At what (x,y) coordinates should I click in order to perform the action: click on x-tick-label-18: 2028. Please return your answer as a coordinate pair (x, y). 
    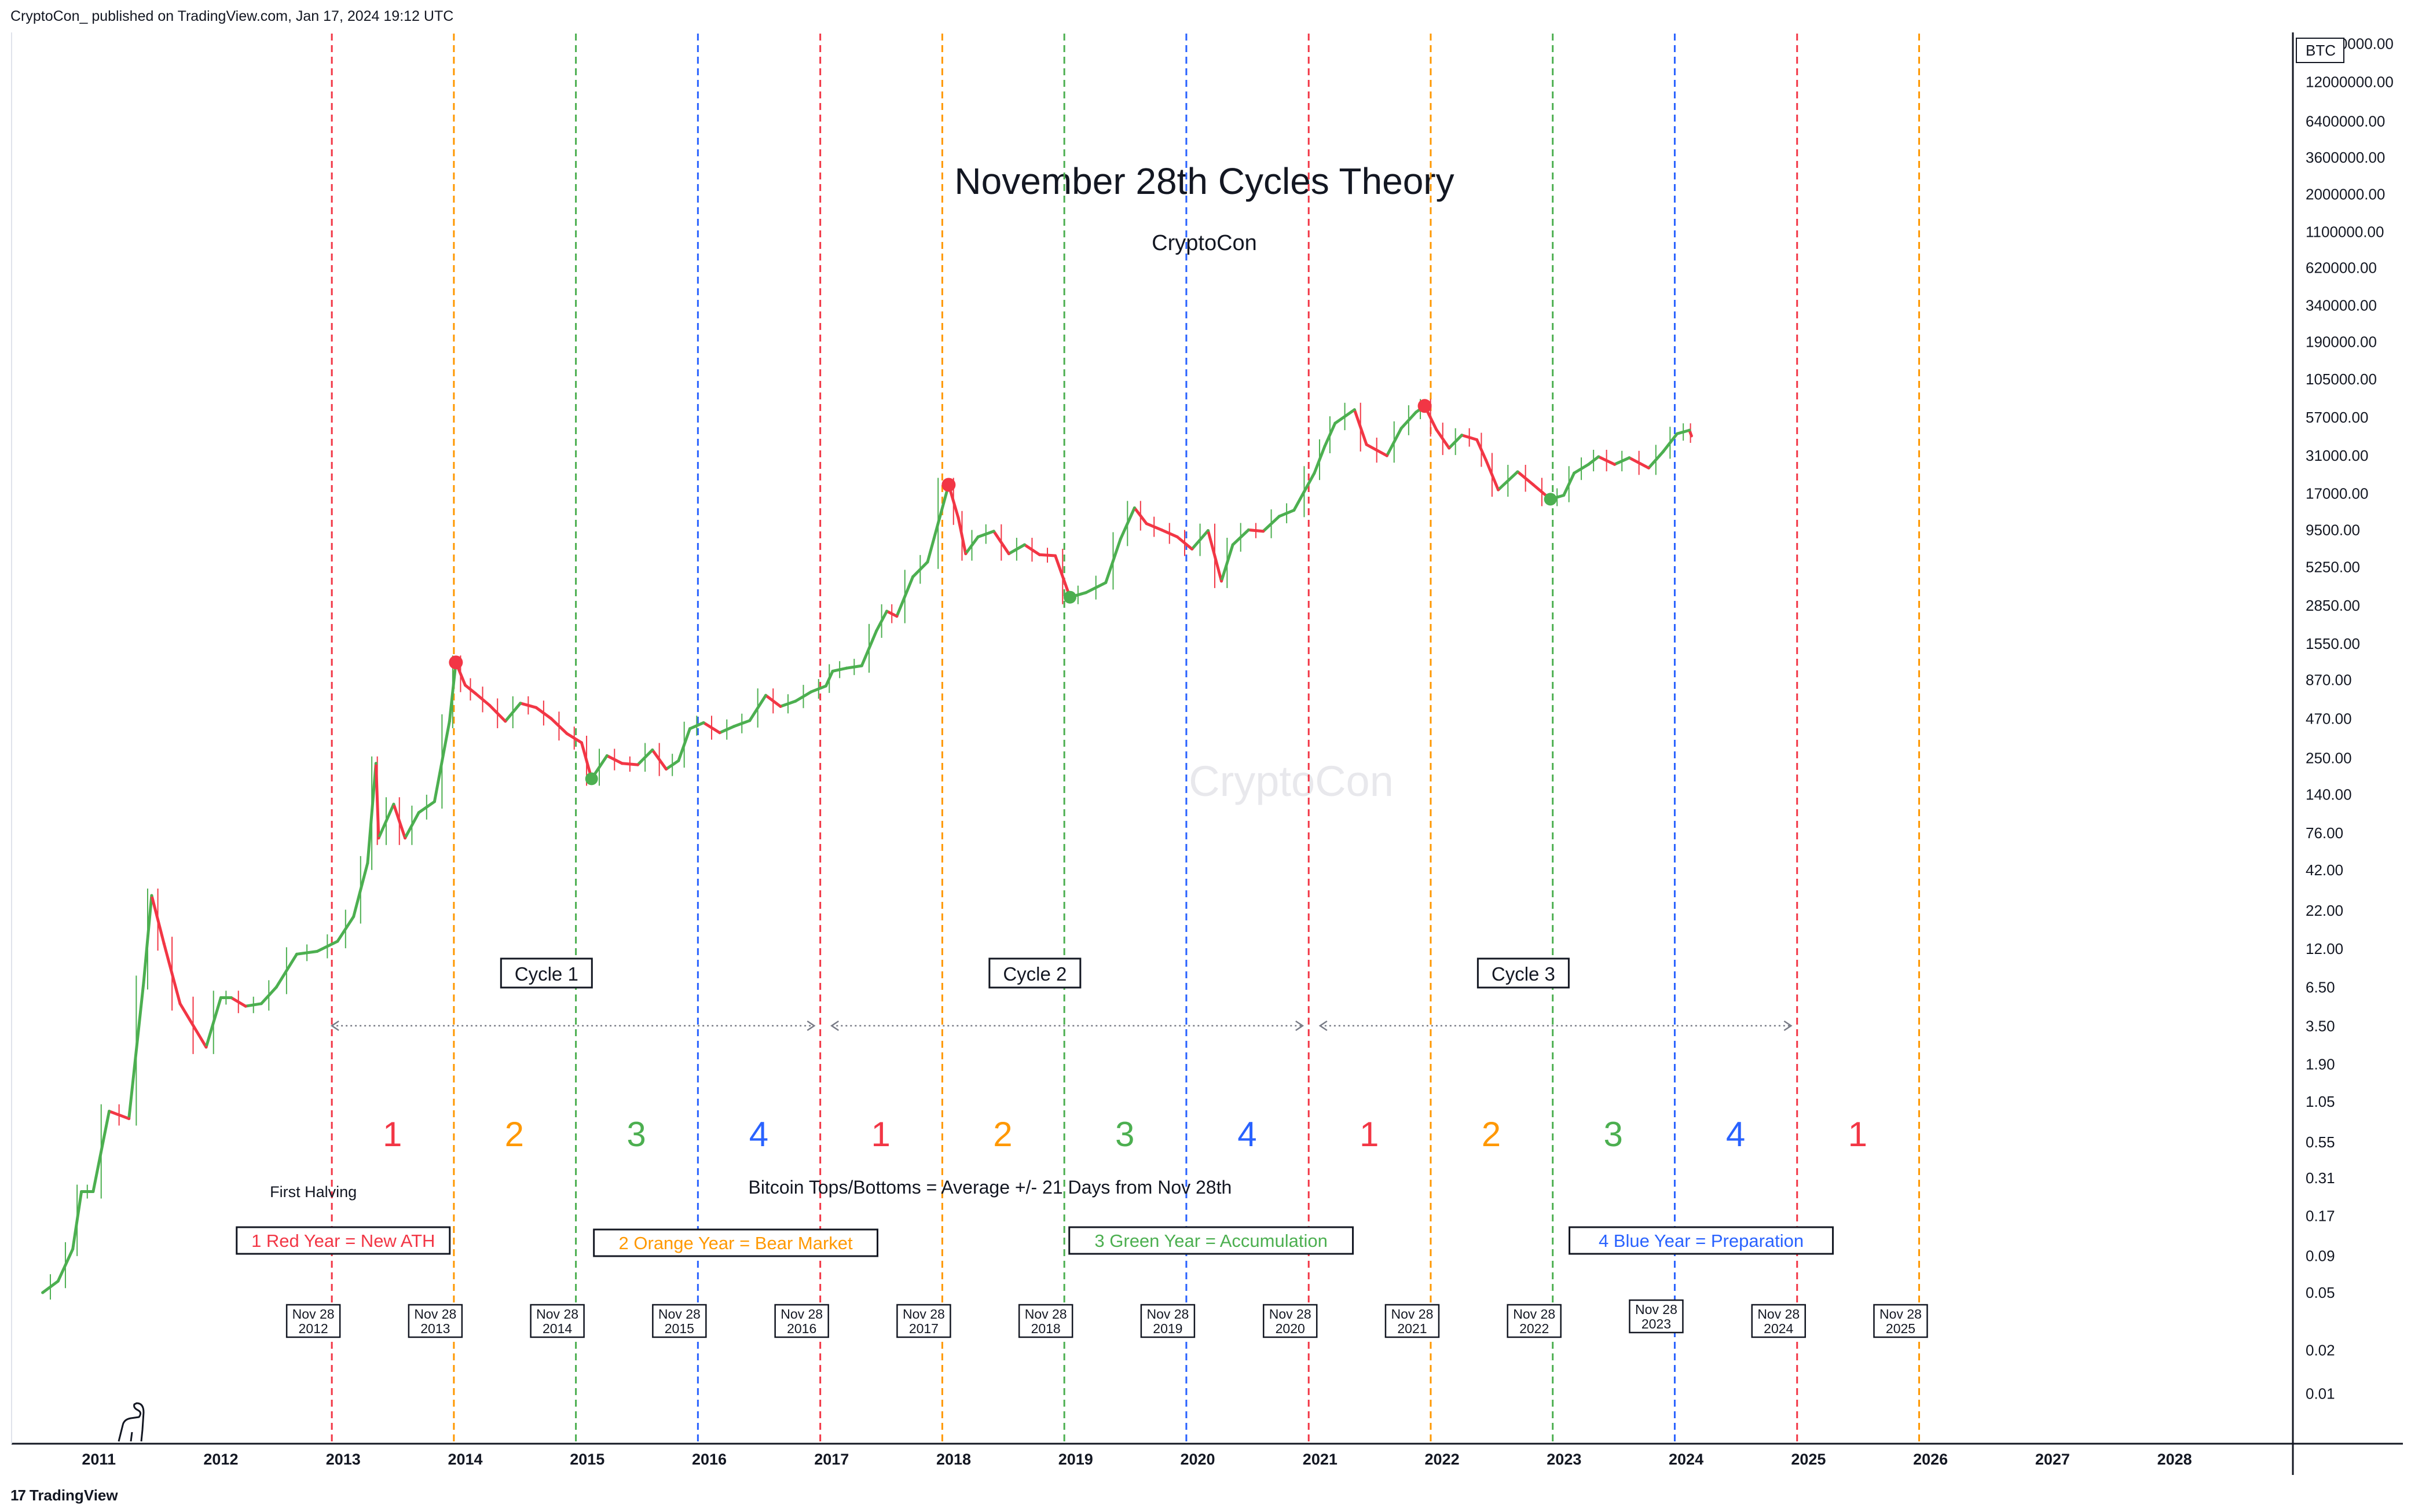
    Looking at the image, I should click on (2174, 1459).